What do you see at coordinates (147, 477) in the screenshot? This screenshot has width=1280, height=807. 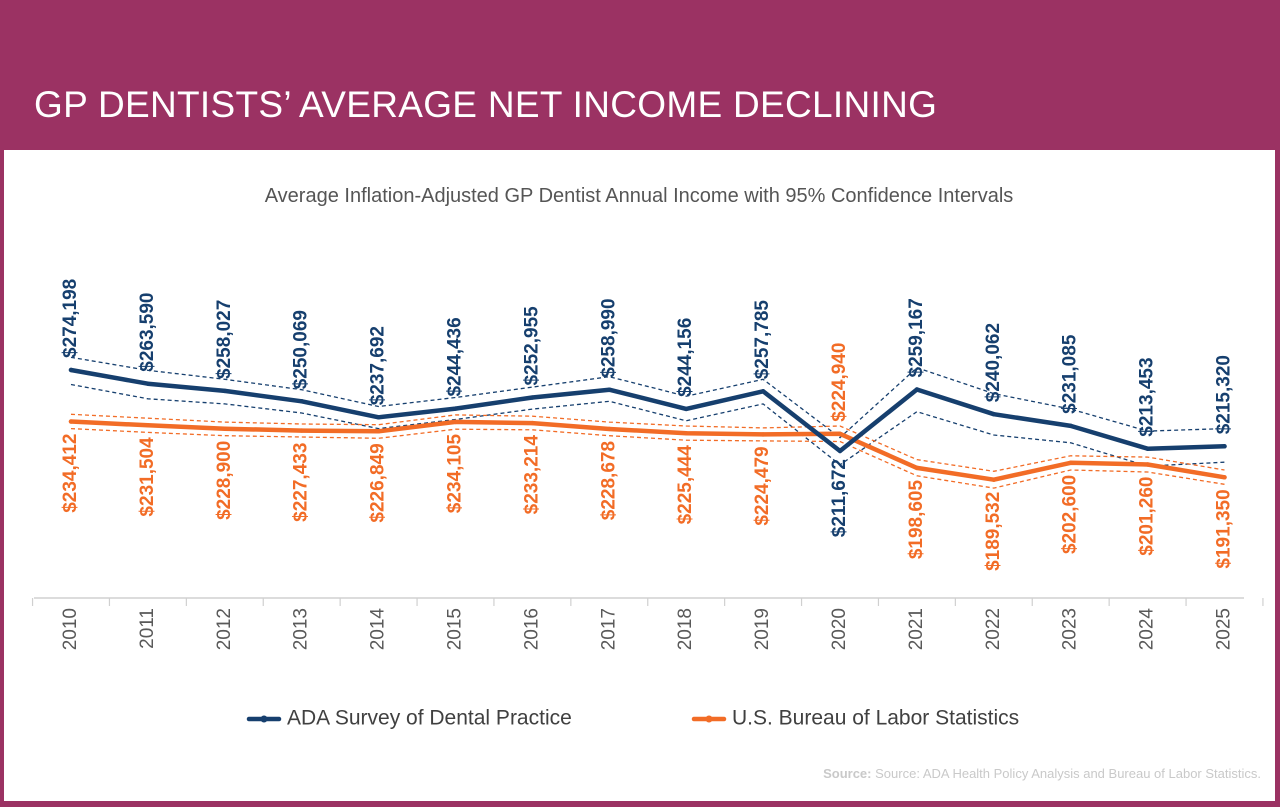 I see `bls-data-label: $231,504` at bounding box center [147, 477].